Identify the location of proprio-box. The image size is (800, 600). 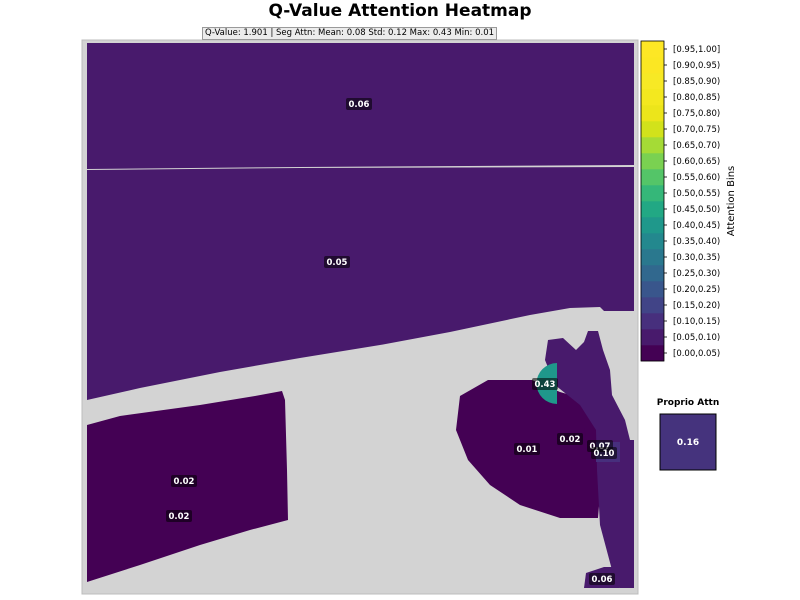
(688, 442).